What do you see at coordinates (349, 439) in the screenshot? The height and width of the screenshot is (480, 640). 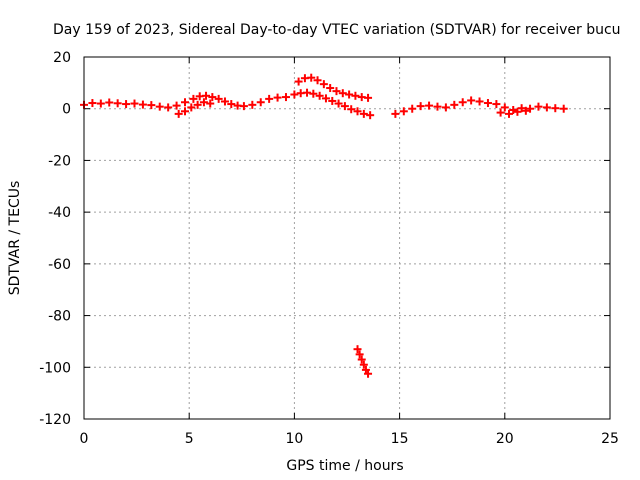 I see `x-tick-labels: 0 5 10 15 20 25` at bounding box center [349, 439].